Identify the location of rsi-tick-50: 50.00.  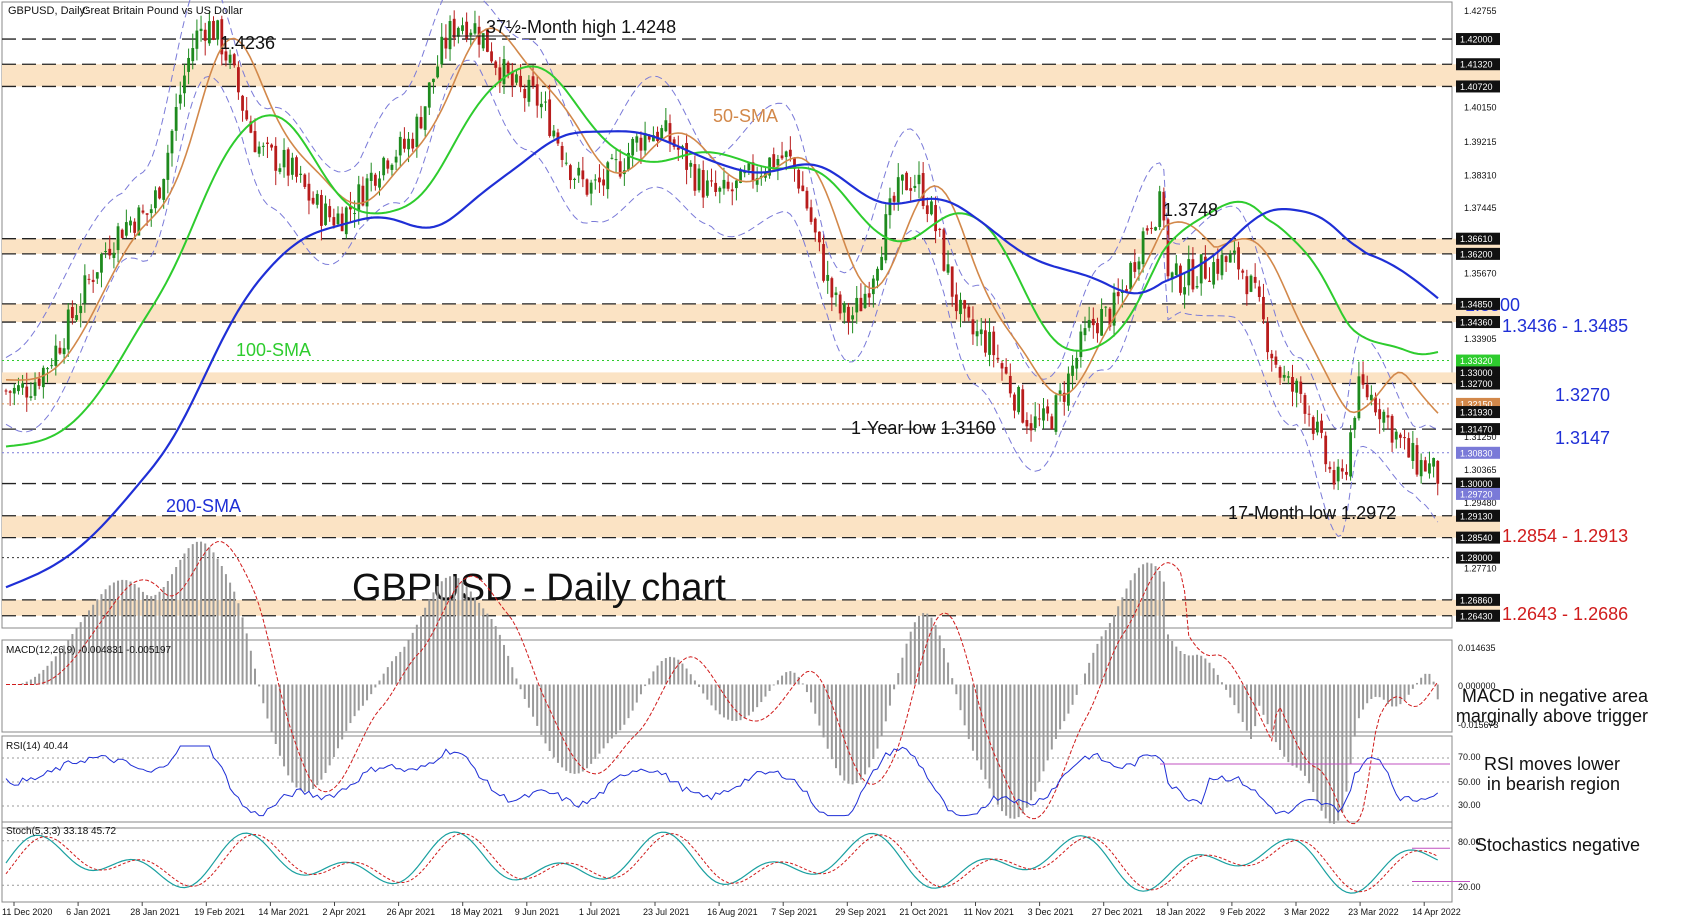
(1469, 782).